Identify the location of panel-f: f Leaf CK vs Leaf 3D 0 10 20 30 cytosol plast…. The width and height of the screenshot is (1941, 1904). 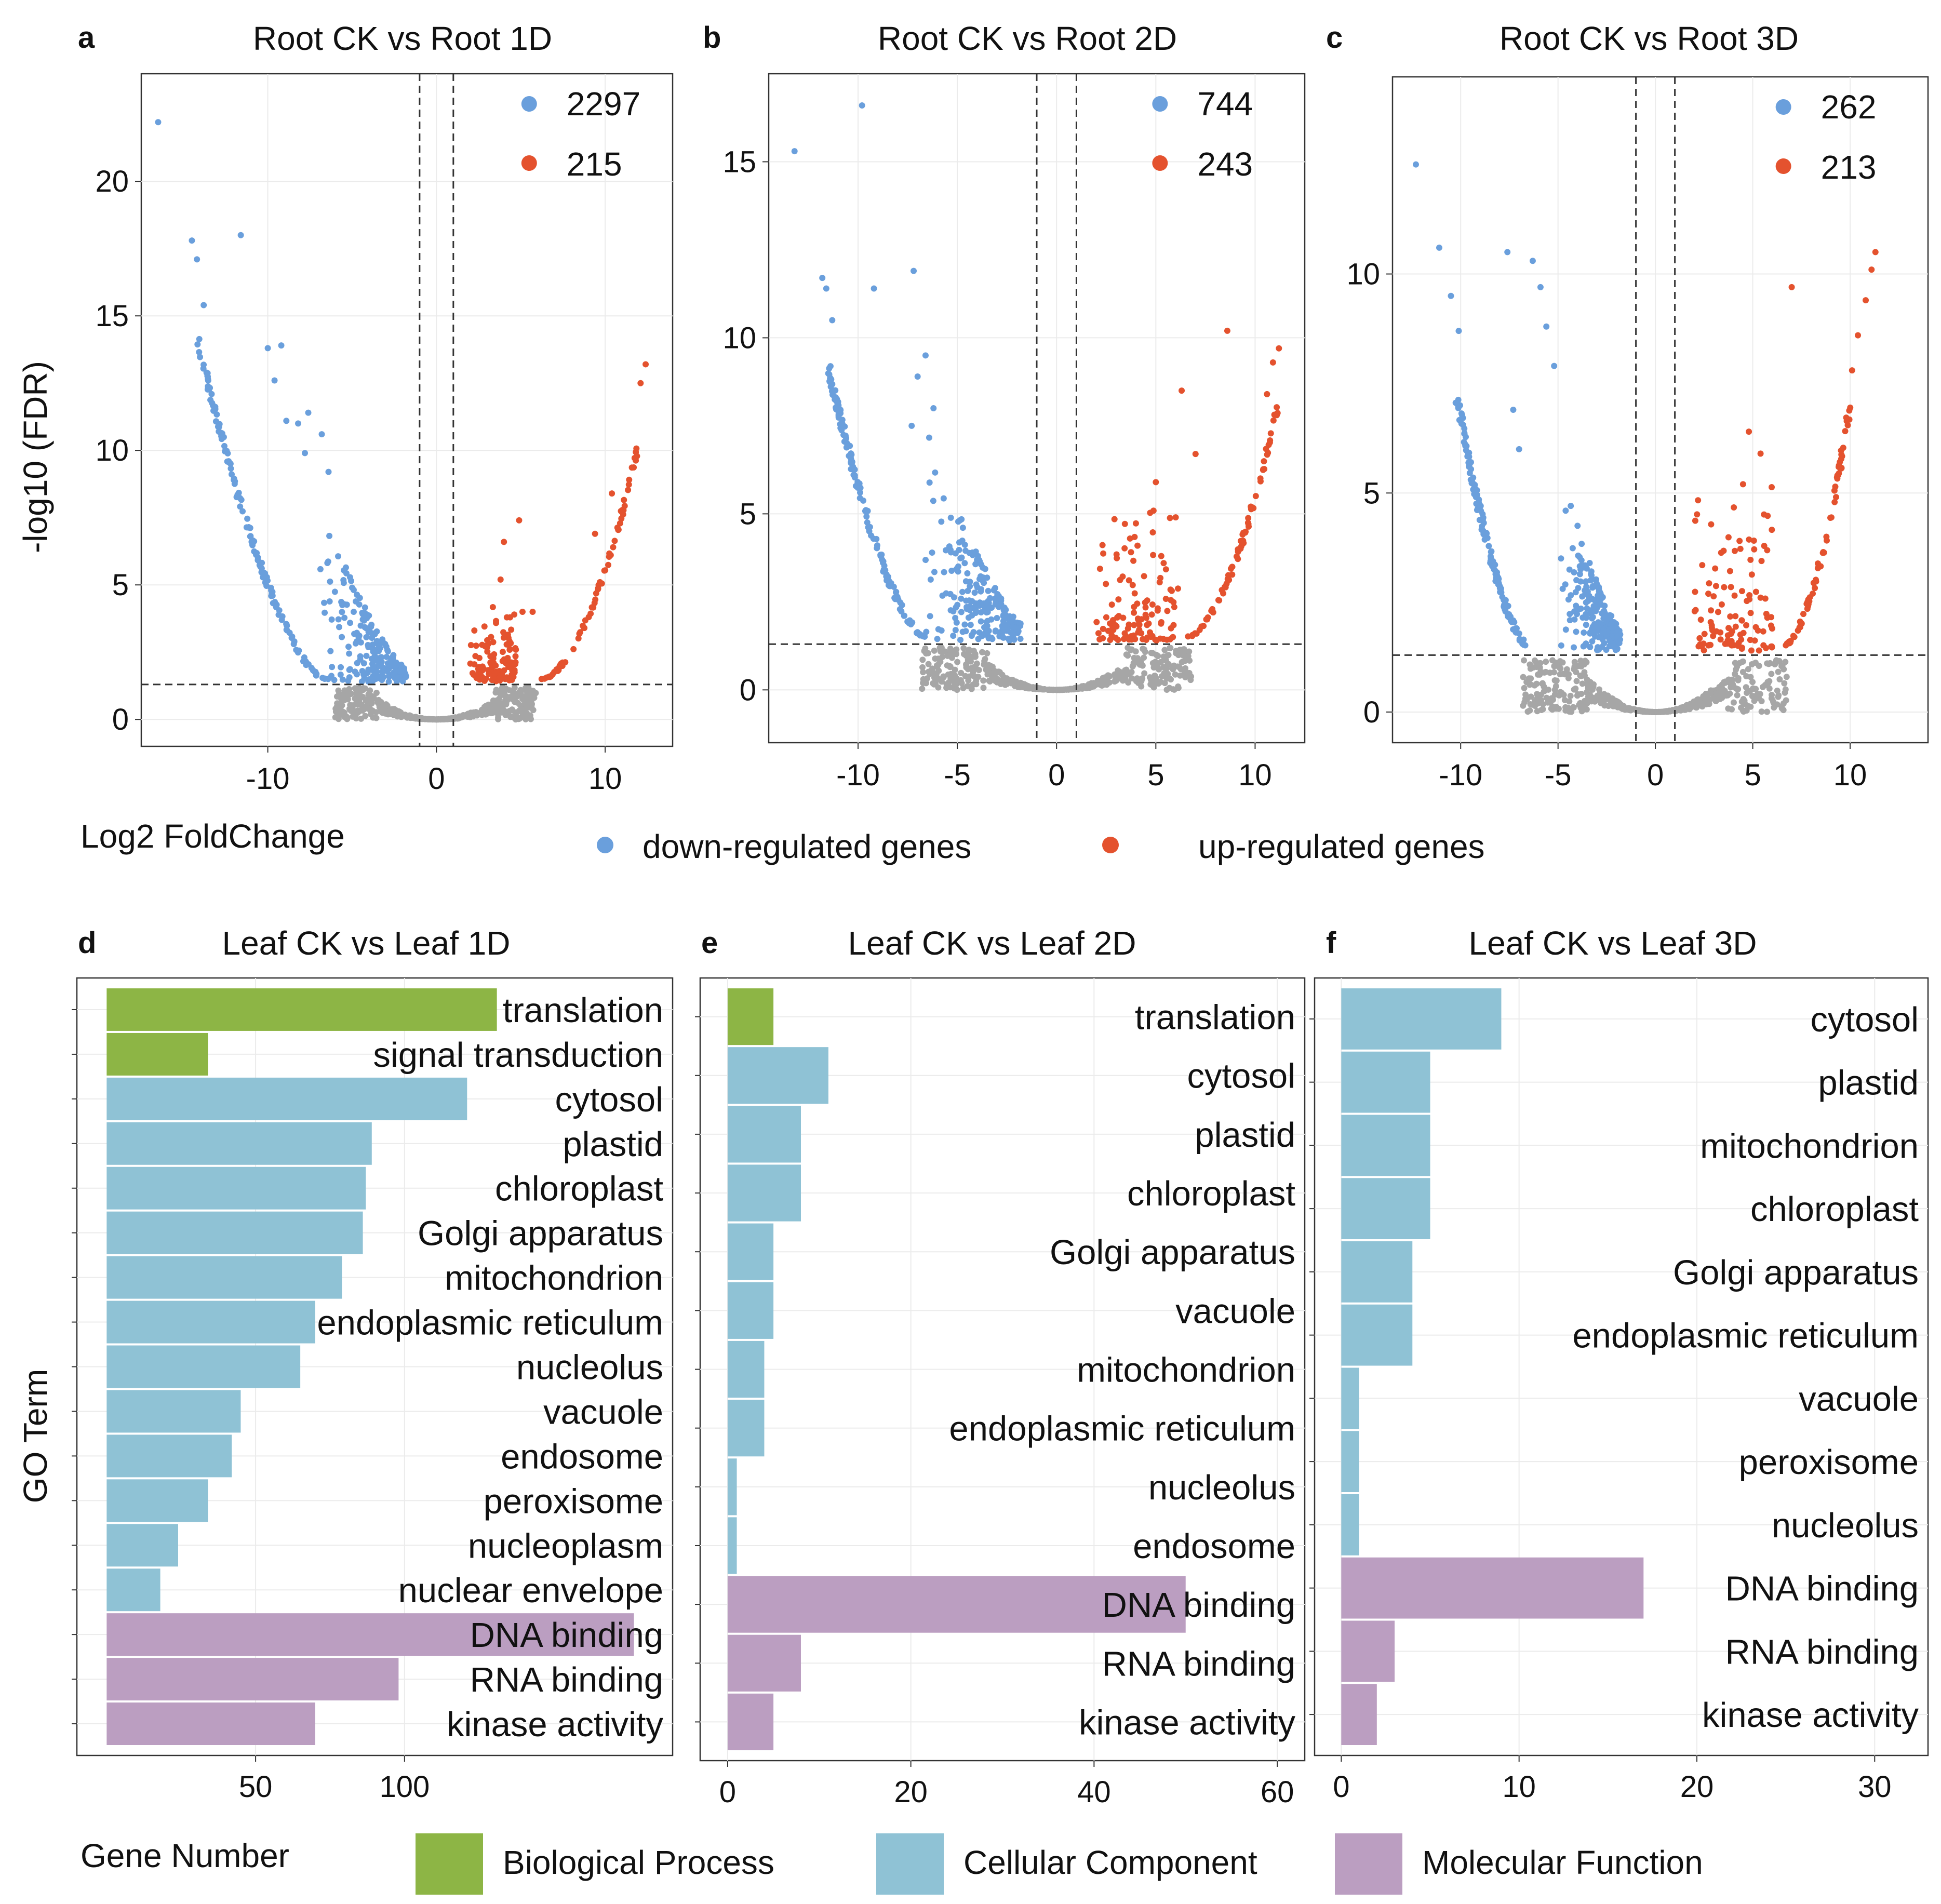
(1619, 1364).